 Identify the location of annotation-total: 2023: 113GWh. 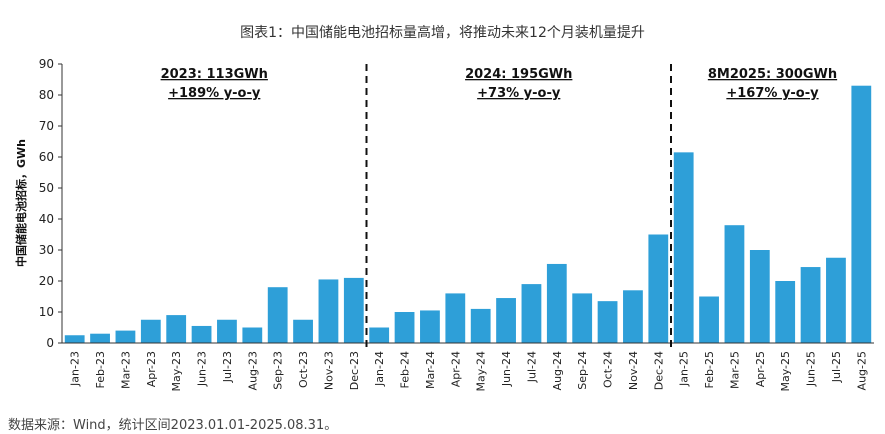
(214, 74).